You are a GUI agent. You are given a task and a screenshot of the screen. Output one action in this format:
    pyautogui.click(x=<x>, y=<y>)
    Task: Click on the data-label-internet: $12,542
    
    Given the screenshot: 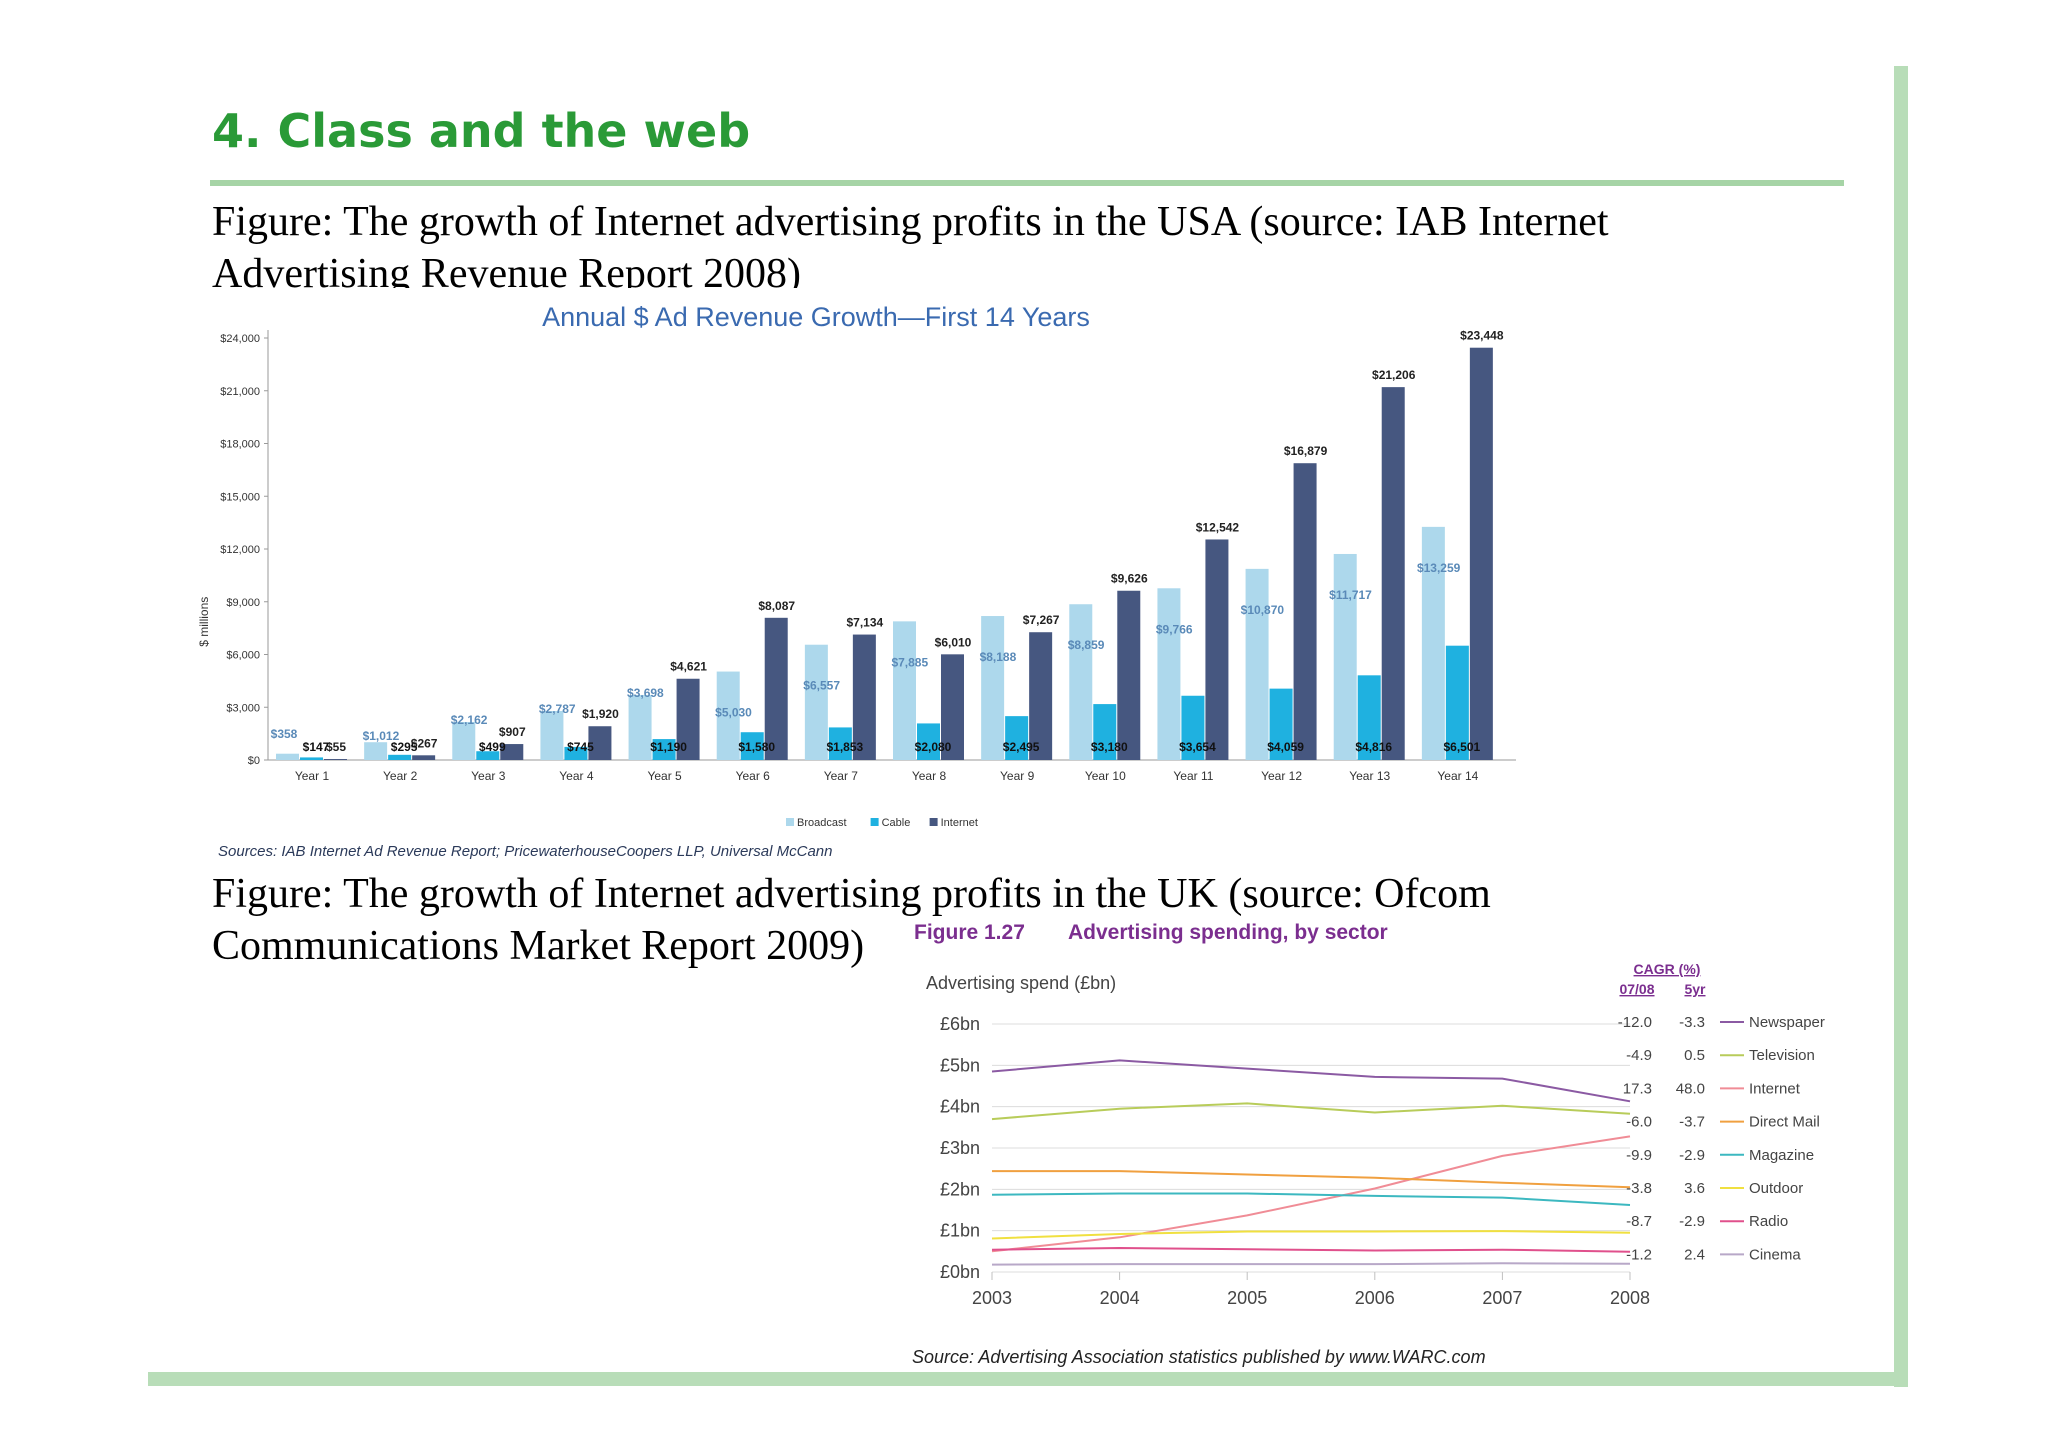 What is the action you would take?
    pyautogui.click(x=1218, y=527)
    